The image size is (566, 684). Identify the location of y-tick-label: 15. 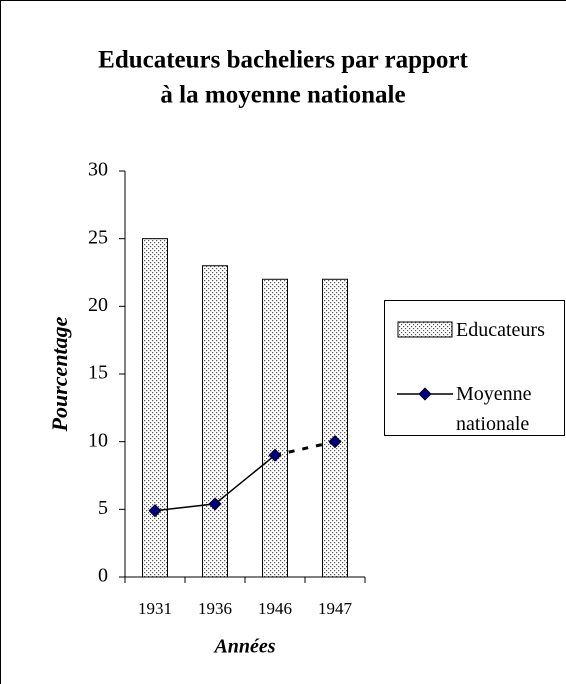
(98, 373).